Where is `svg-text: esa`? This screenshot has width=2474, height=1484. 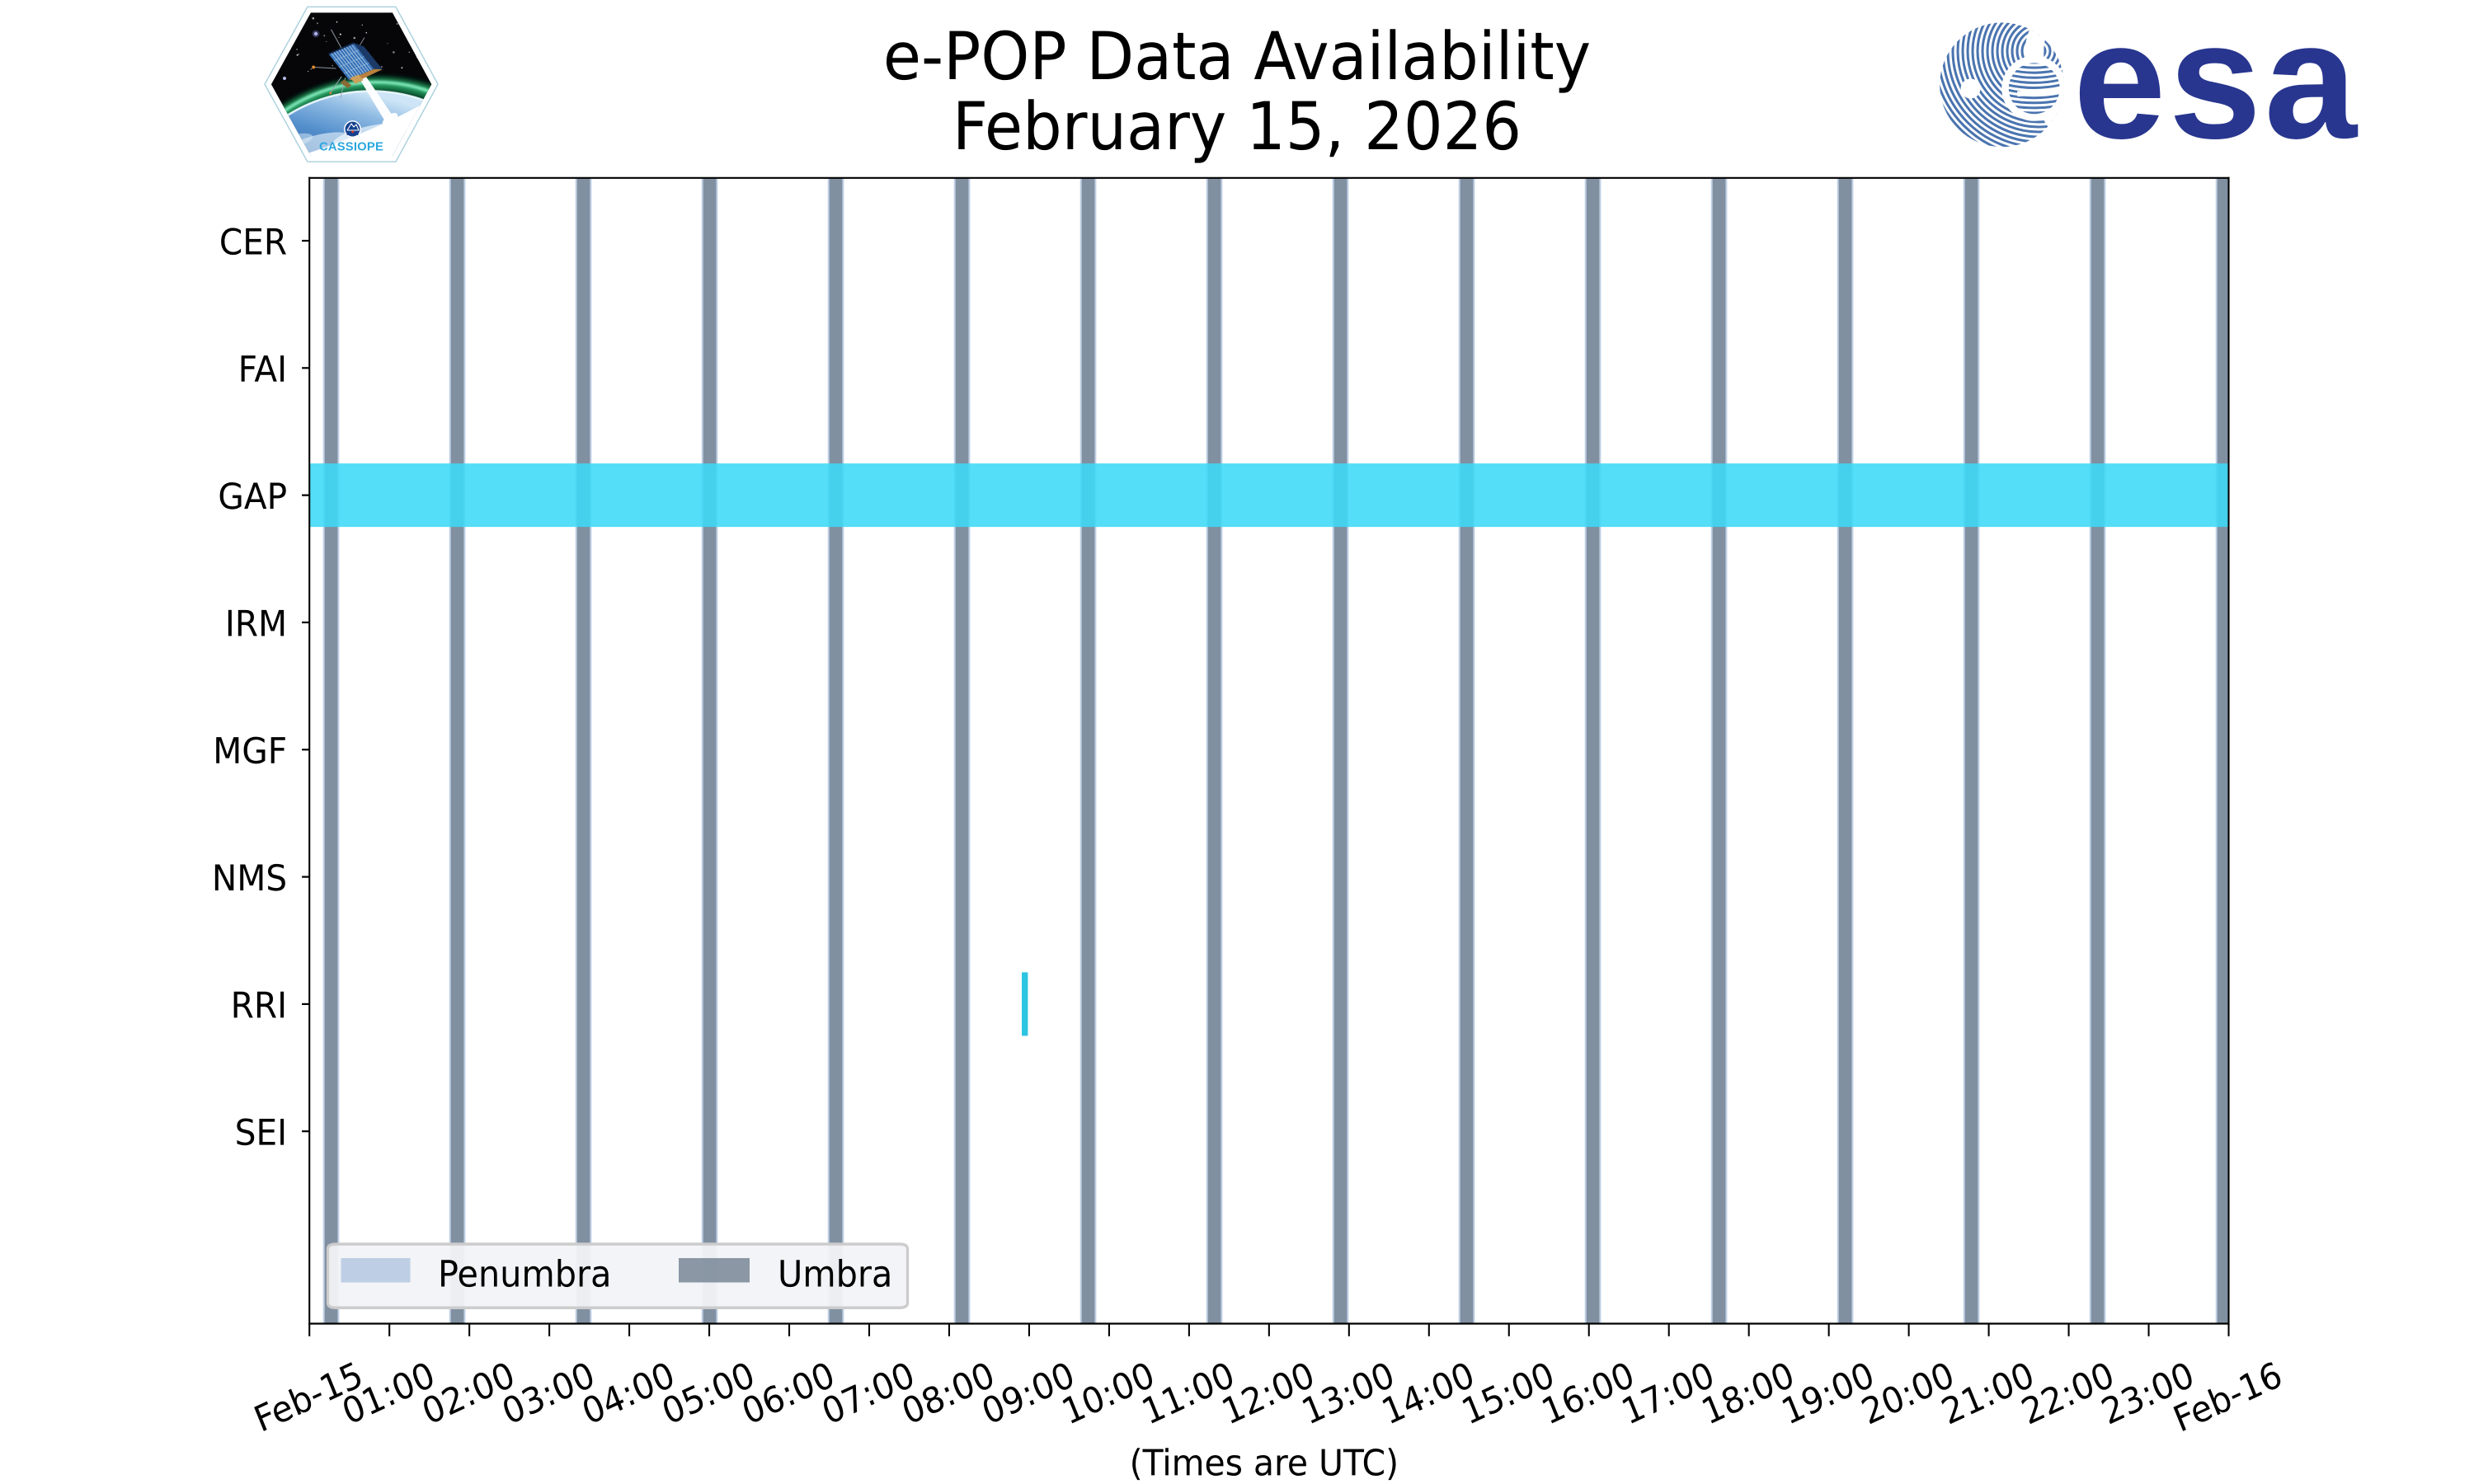
svg-text: esa is located at coordinates (2216, 86).